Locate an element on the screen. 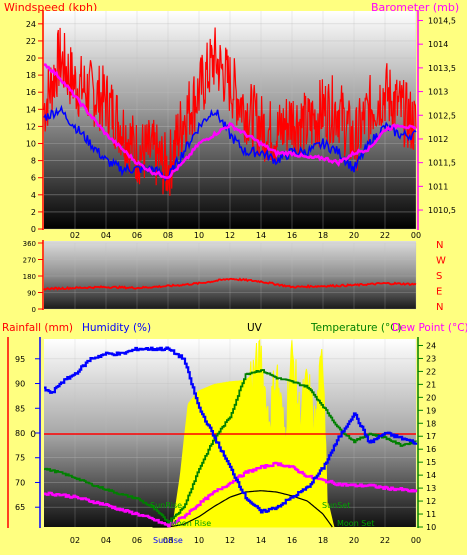 Image resolution: width=467 pixels, height=555 pixels. humidity-tick-label: 70 is located at coordinates (20, 482).